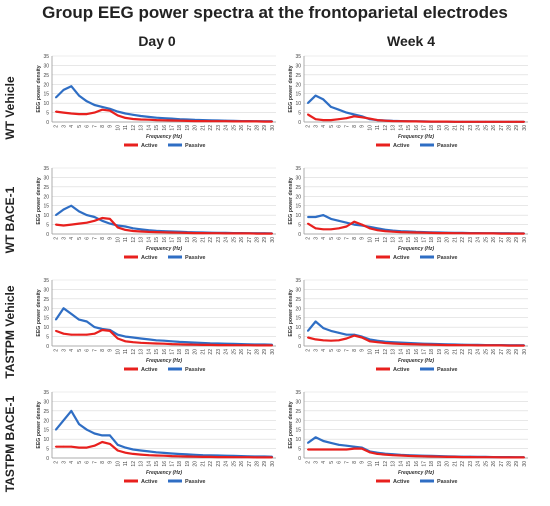 This screenshot has width=550, height=506. What do you see at coordinates (416, 137) in the screenshot?
I see `x-axis-label: Frequency (Hz)` at bounding box center [416, 137].